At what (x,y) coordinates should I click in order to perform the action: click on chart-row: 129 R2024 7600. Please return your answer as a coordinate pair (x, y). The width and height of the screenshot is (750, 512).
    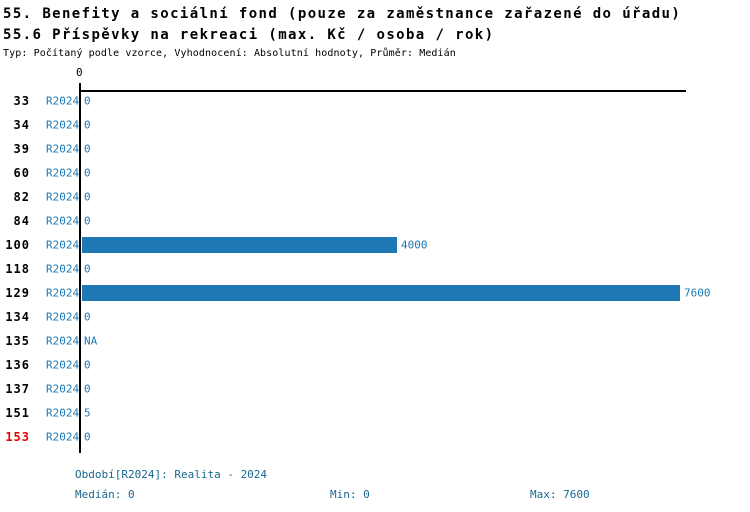
    Looking at the image, I should click on (375, 293).